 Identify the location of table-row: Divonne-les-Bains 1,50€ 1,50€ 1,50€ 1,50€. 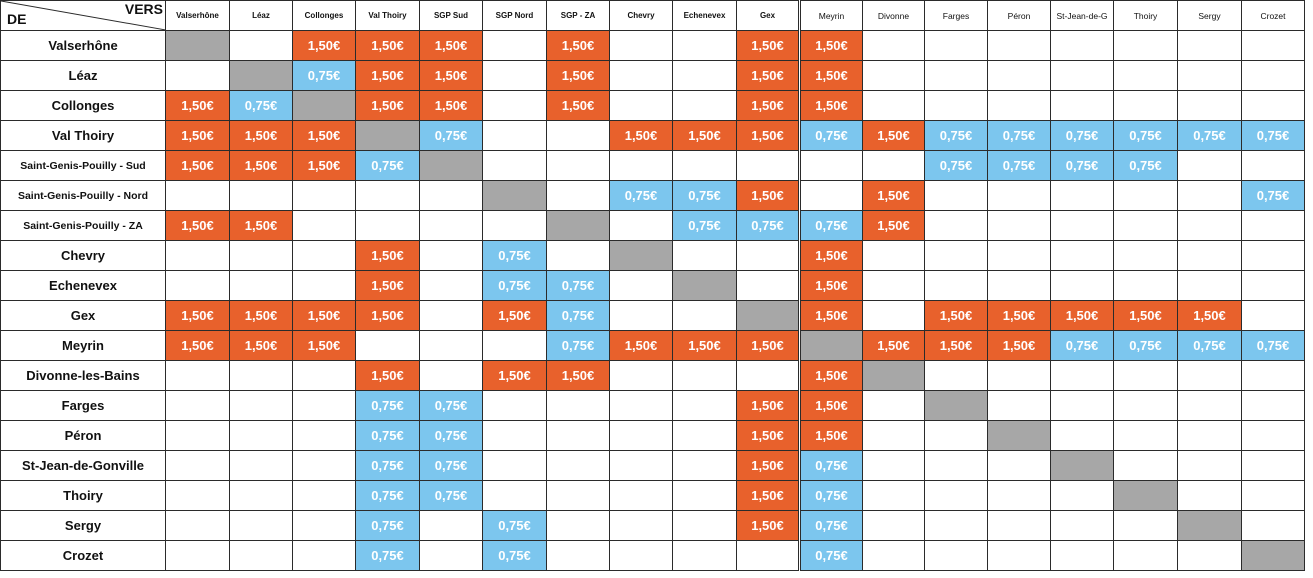
(652, 375).